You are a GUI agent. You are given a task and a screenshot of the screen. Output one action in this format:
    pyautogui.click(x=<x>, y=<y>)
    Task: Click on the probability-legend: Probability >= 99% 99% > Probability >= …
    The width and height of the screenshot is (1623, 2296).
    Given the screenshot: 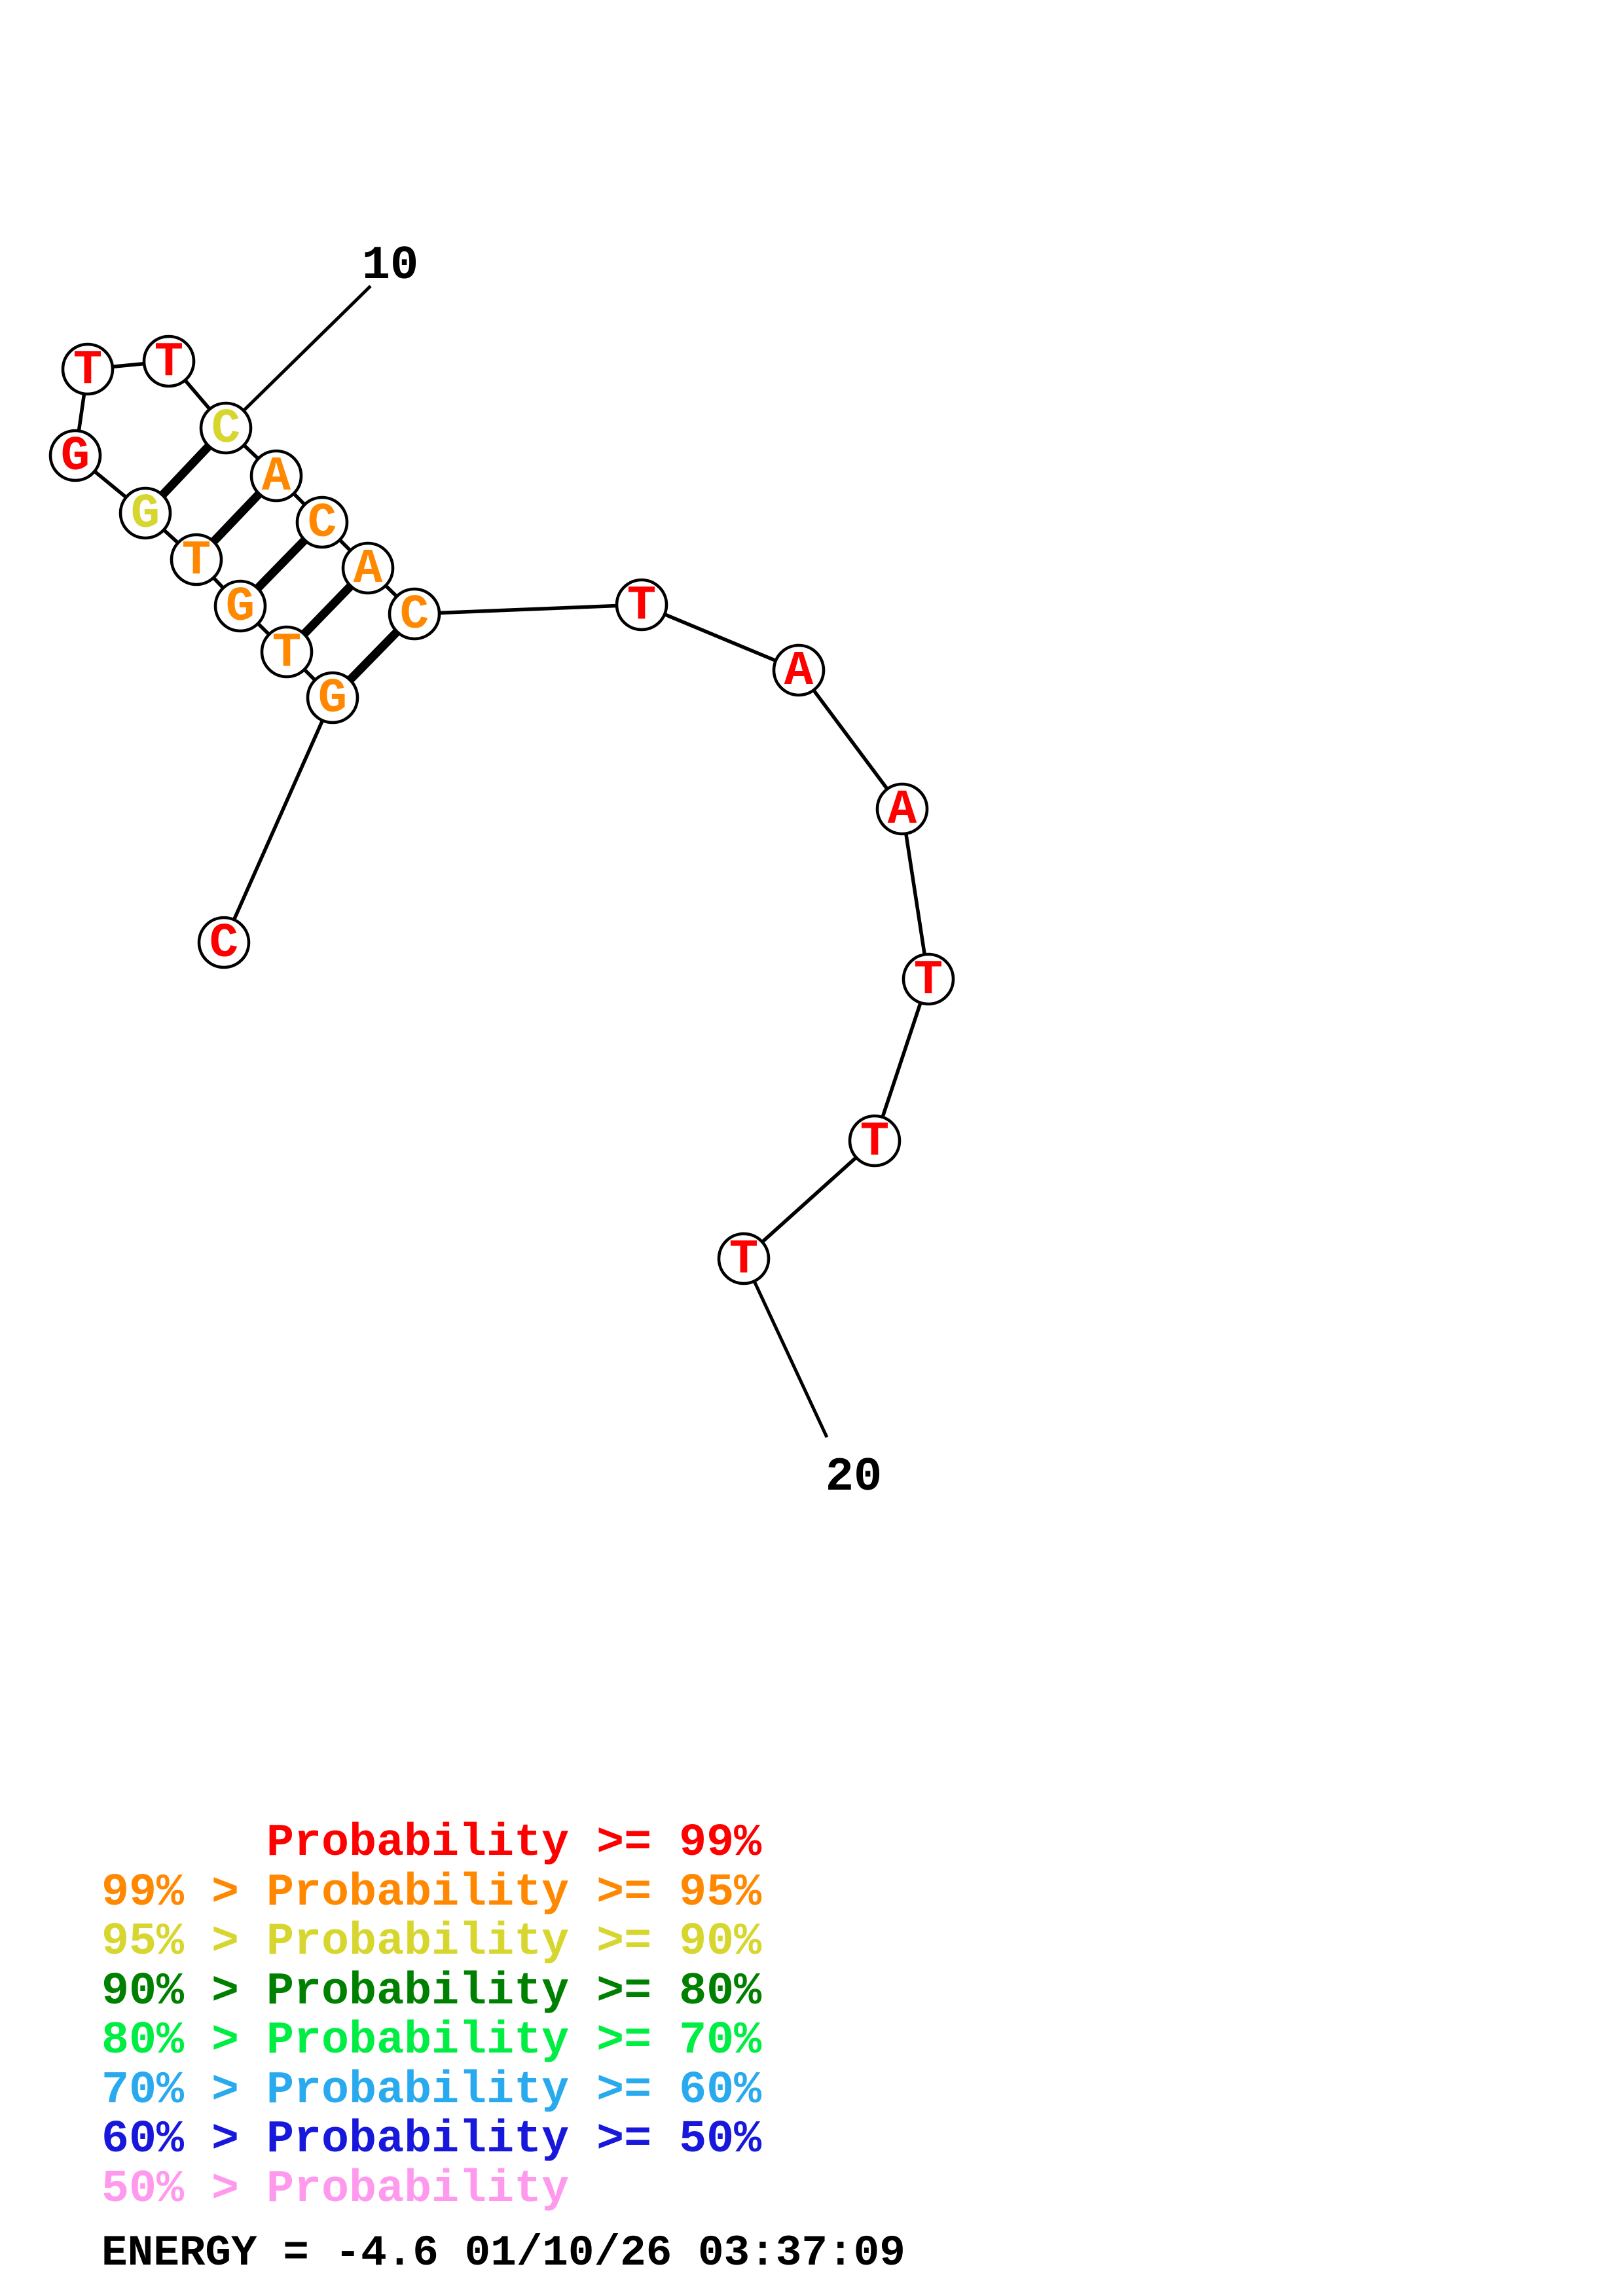 What is the action you would take?
    pyautogui.click(x=431, y=2016)
    